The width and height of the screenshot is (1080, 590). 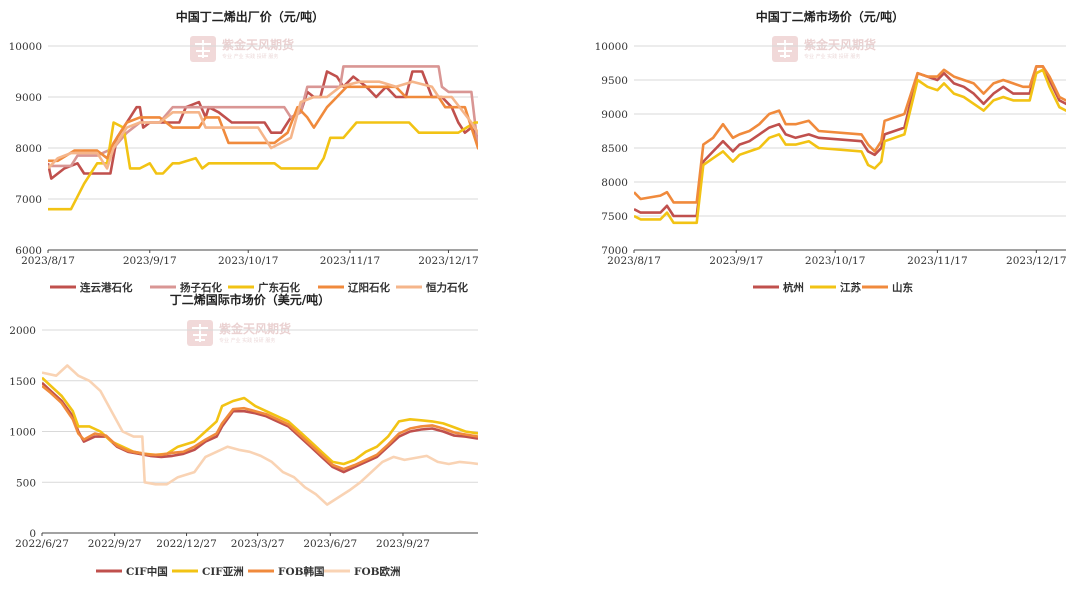 I want to click on y-tick-label: 1000, so click(x=22, y=433).